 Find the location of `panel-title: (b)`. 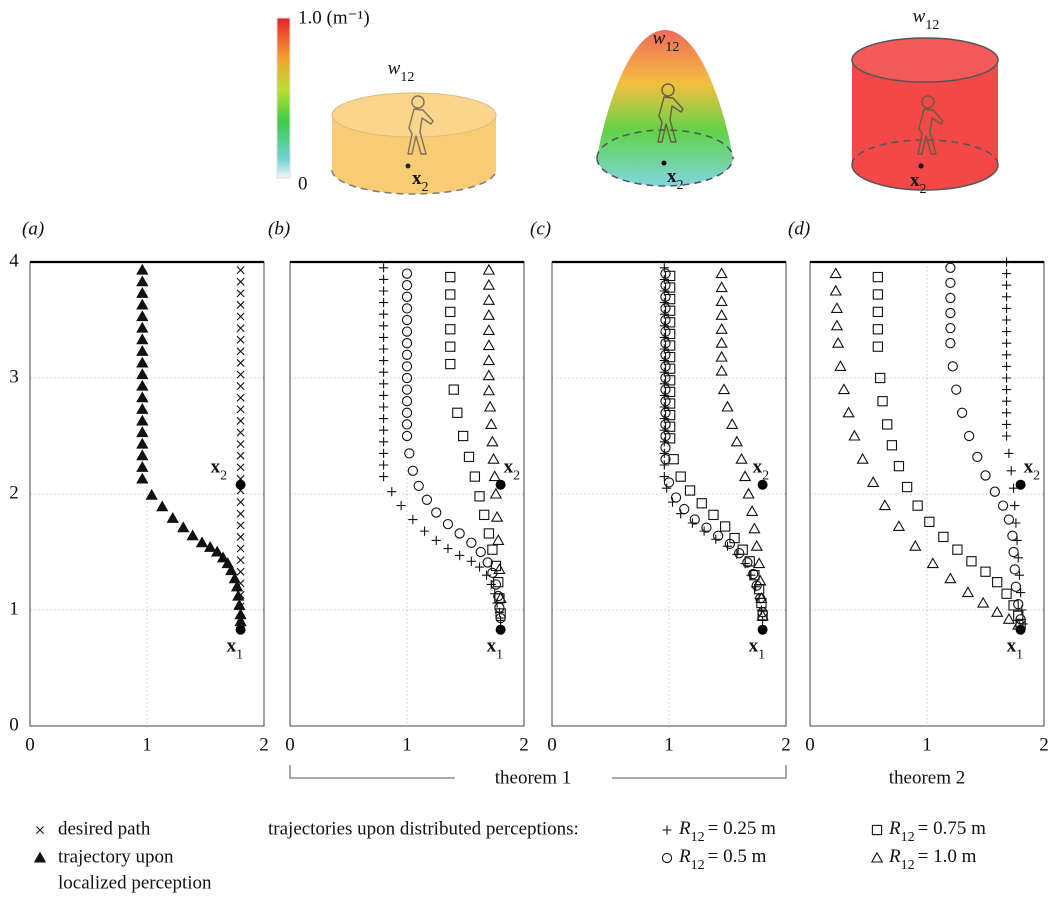

panel-title: (b) is located at coordinates (279, 228).